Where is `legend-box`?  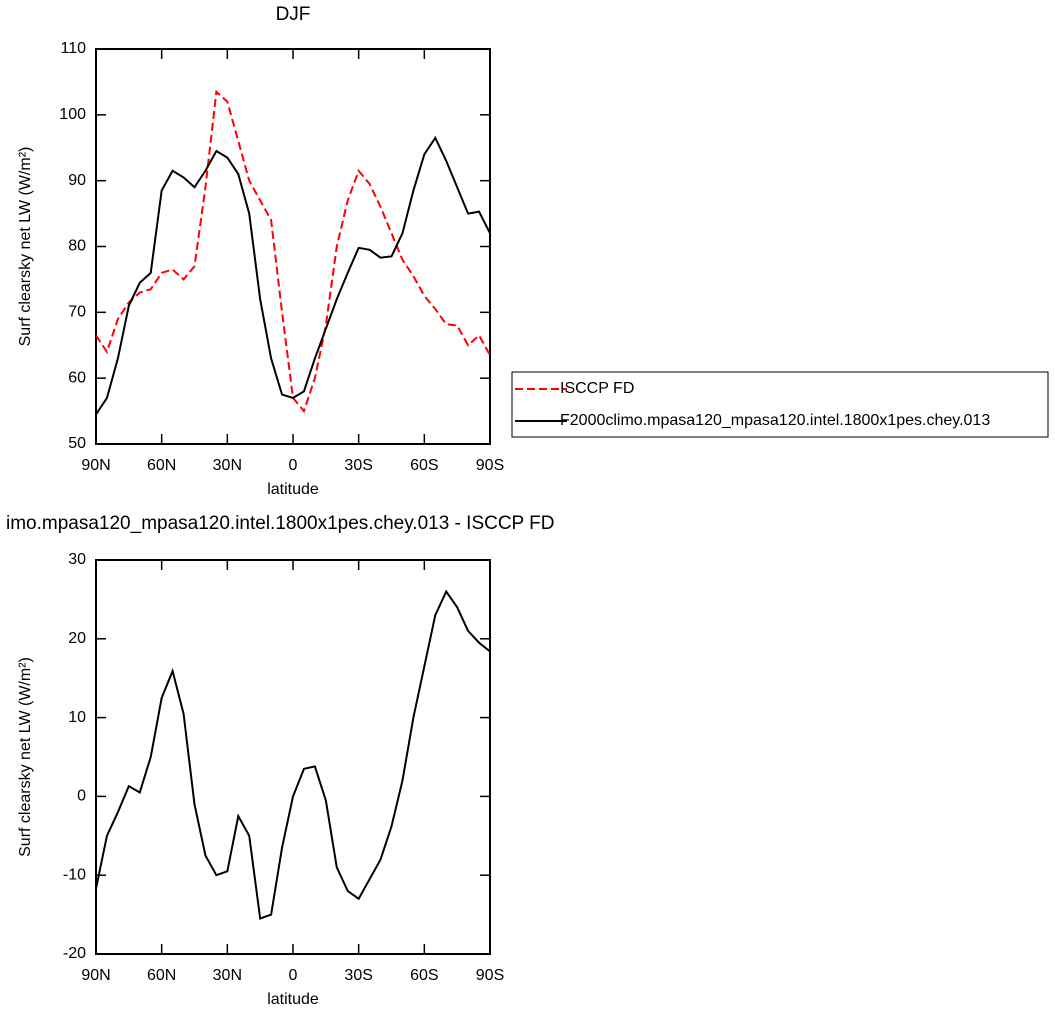
legend-box is located at coordinates (780, 404).